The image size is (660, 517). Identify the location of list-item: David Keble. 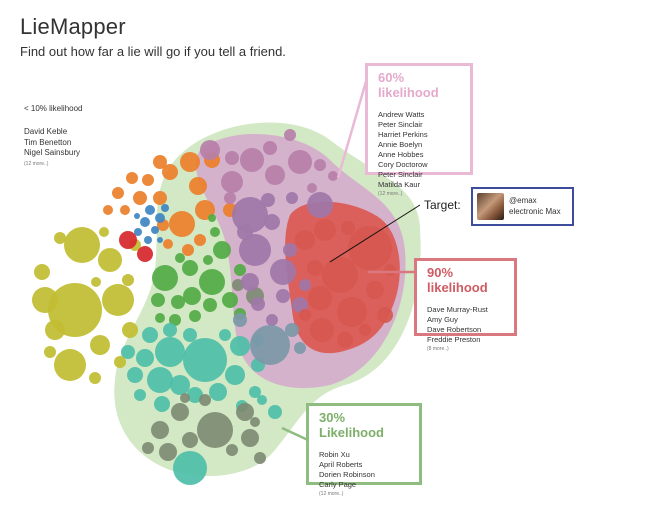
(46, 131).